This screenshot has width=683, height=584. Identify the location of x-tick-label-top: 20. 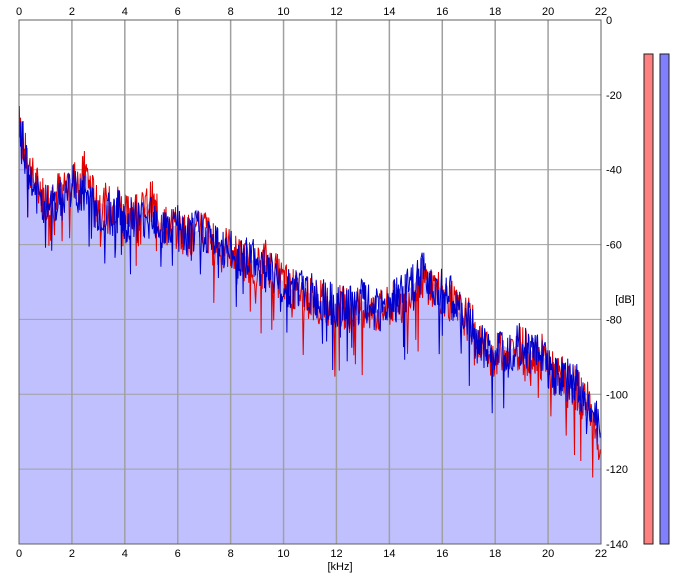
(548, 12).